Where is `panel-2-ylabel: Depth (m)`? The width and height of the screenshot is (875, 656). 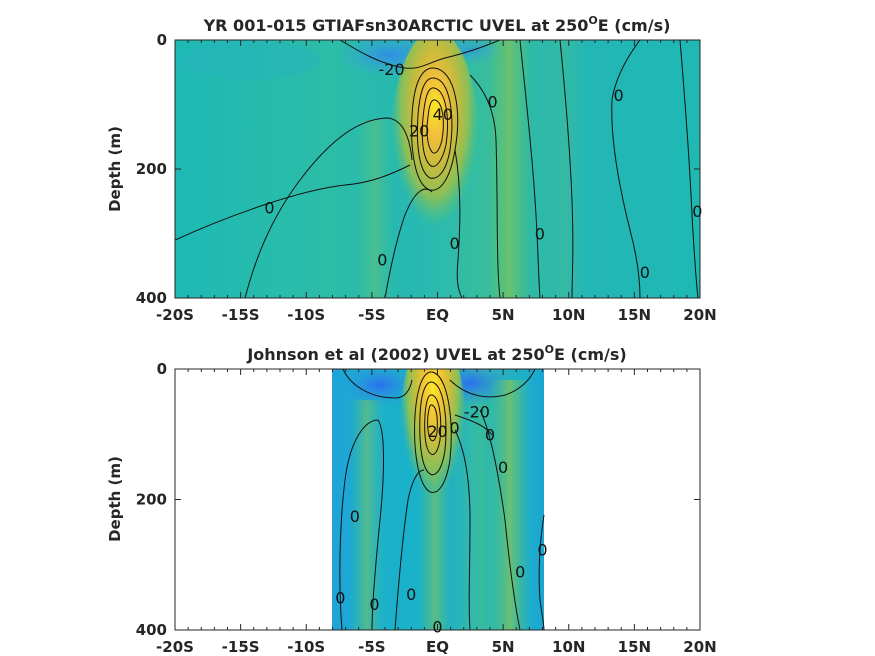 panel-2-ylabel: Depth (m) is located at coordinates (115, 499).